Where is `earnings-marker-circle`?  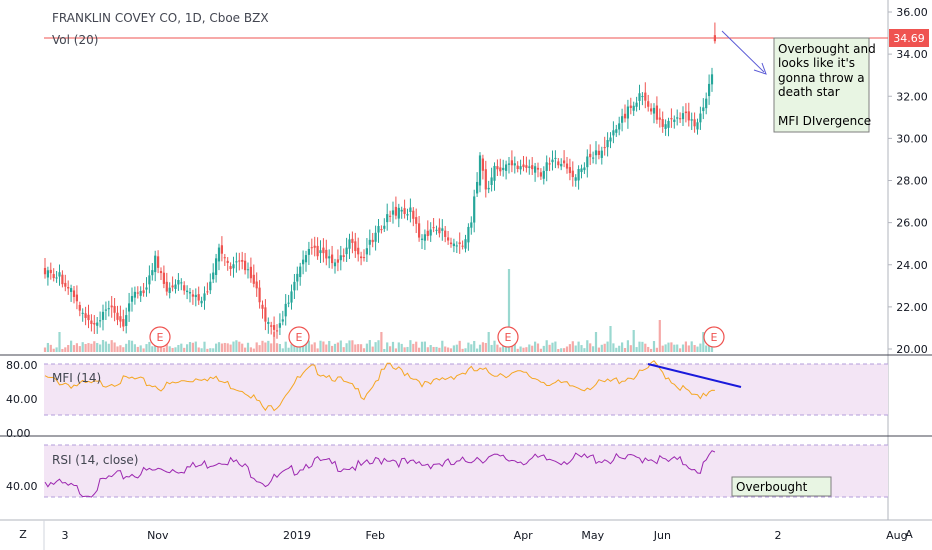 earnings-marker-circle is located at coordinates (508, 337).